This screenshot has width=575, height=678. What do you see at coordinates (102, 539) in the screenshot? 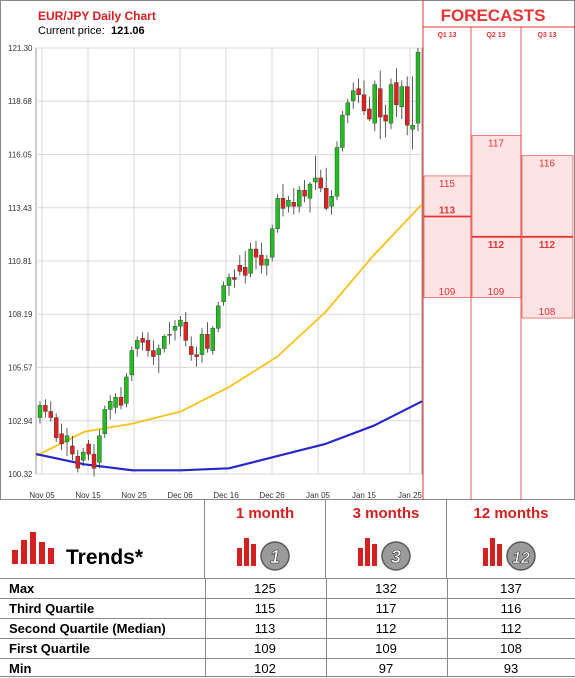
I see `trends-header-cell: Trends*` at bounding box center [102, 539].